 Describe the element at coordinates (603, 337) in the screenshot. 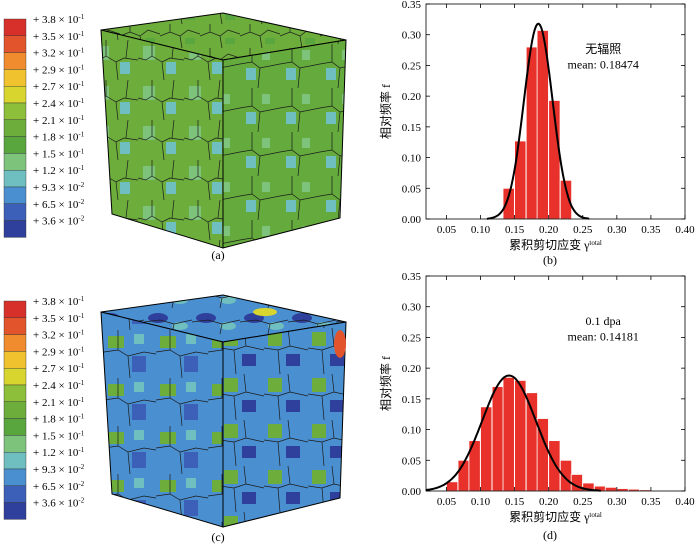

I see `mean-label: mean: 0.14181` at that location.